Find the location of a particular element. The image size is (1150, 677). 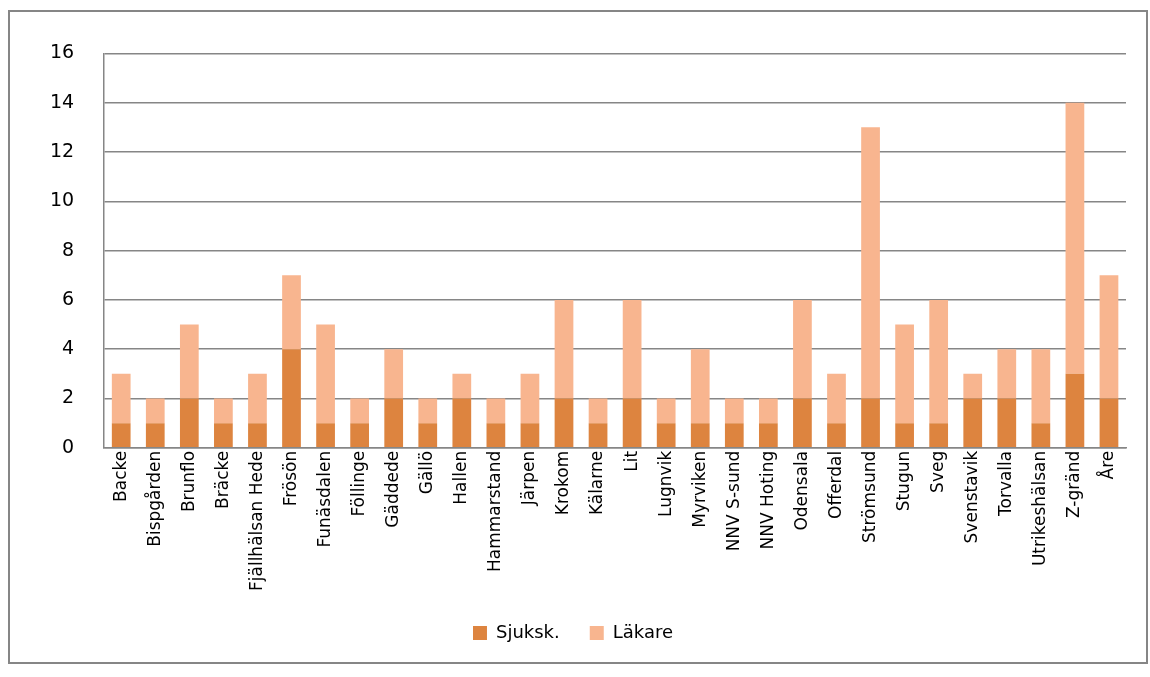

x-tick-label: Kälarne is located at coordinates (596, 483).